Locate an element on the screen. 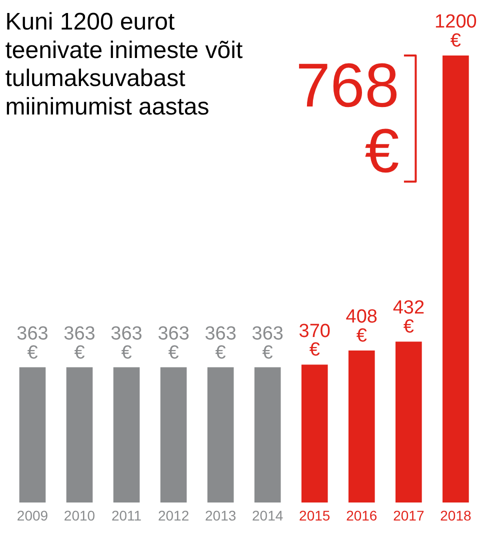 The height and width of the screenshot is (538, 482). x-tick-label: 2011 is located at coordinates (126, 516).